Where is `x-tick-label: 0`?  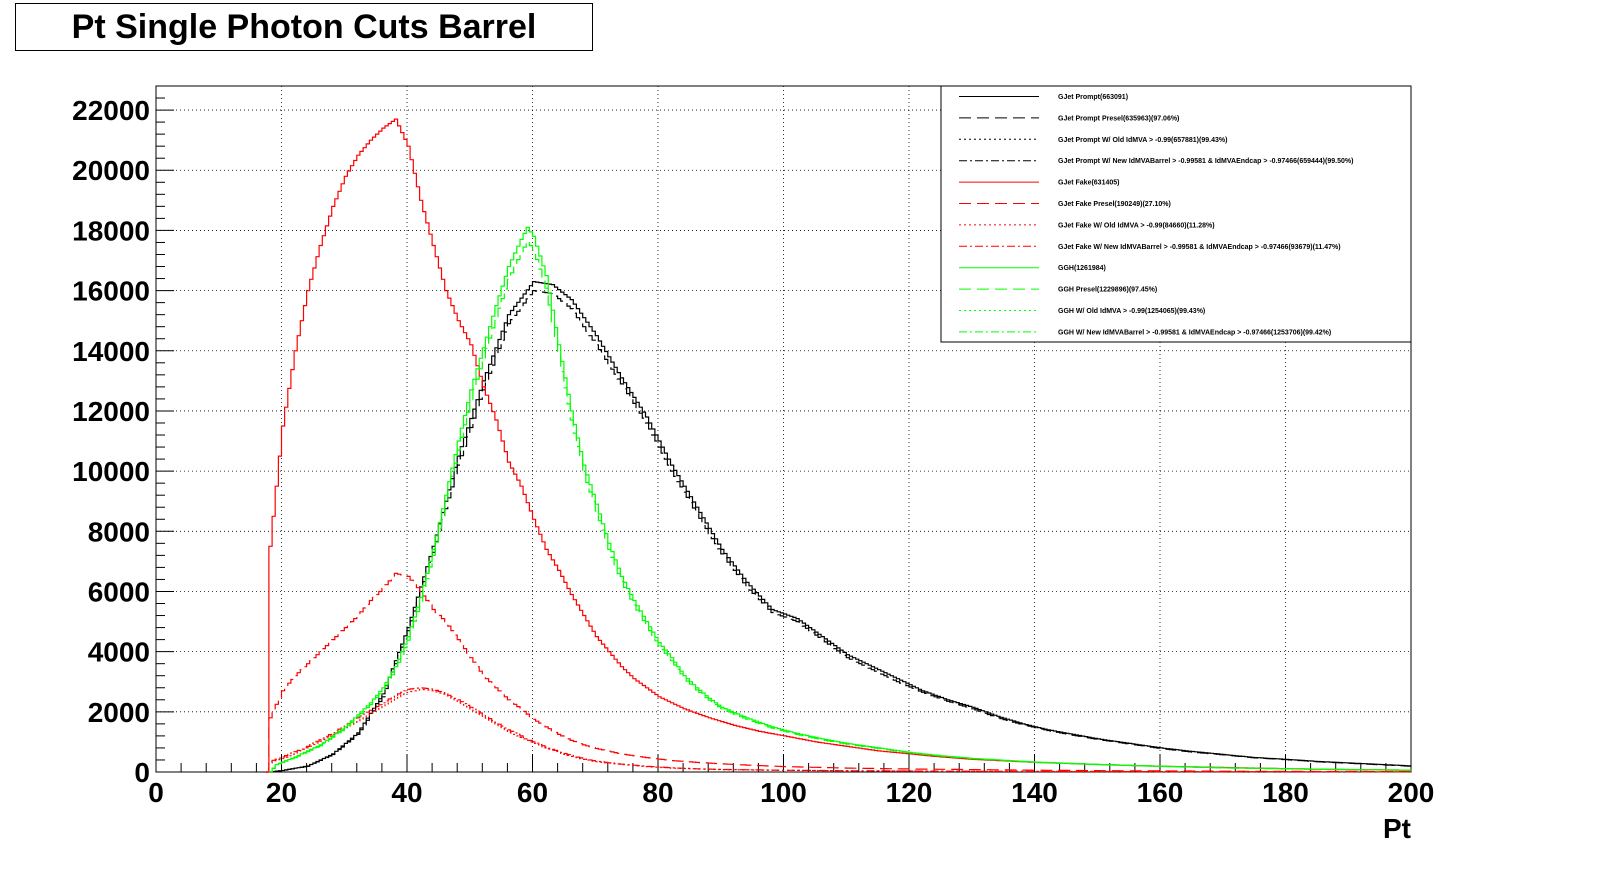 x-tick-label: 0 is located at coordinates (156, 792).